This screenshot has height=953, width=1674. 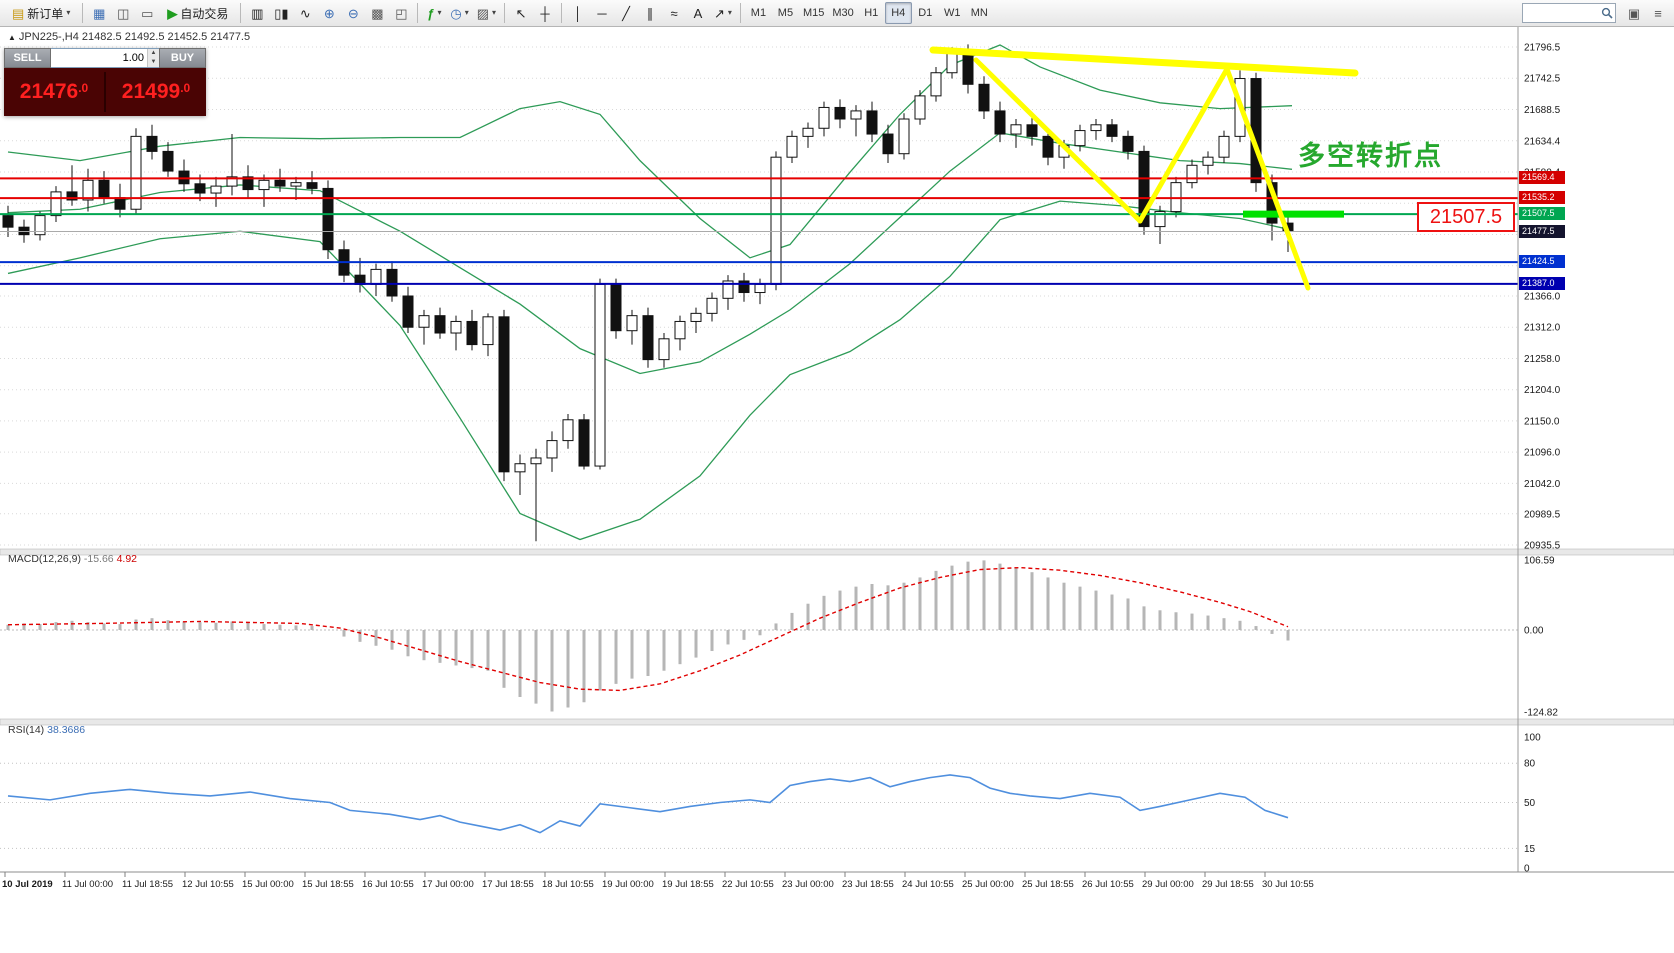 I want to click on timeframe-mn-button: MN, so click(x=979, y=13).